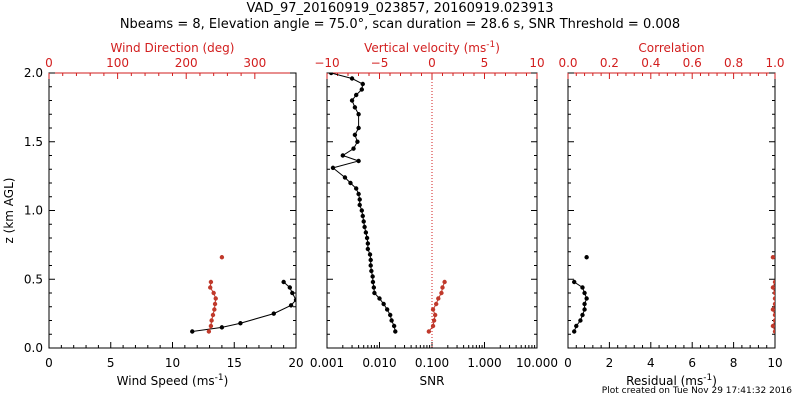 This screenshot has height=400, width=800. What do you see at coordinates (234, 363) in the screenshot?
I see `x-tick-label: 15` at bounding box center [234, 363].